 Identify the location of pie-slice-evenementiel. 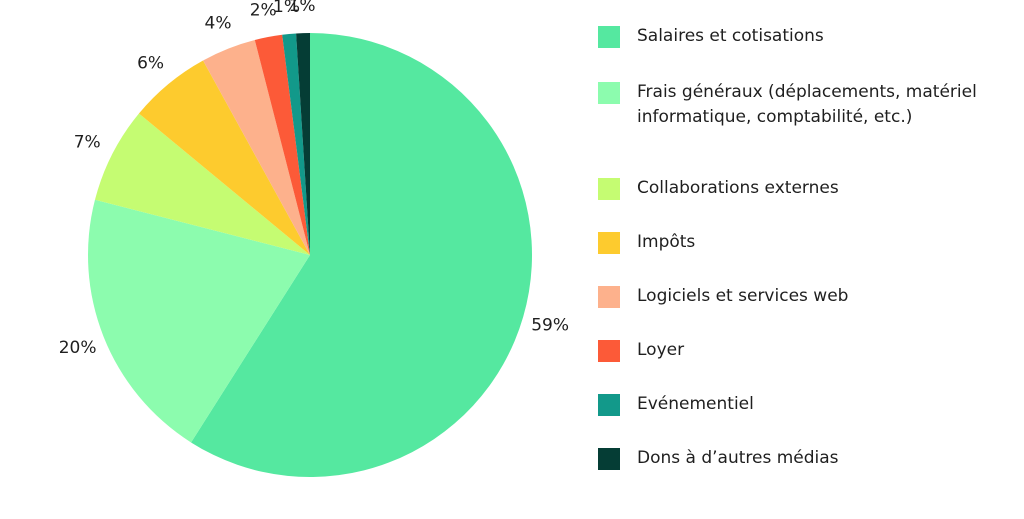
(296, 144).